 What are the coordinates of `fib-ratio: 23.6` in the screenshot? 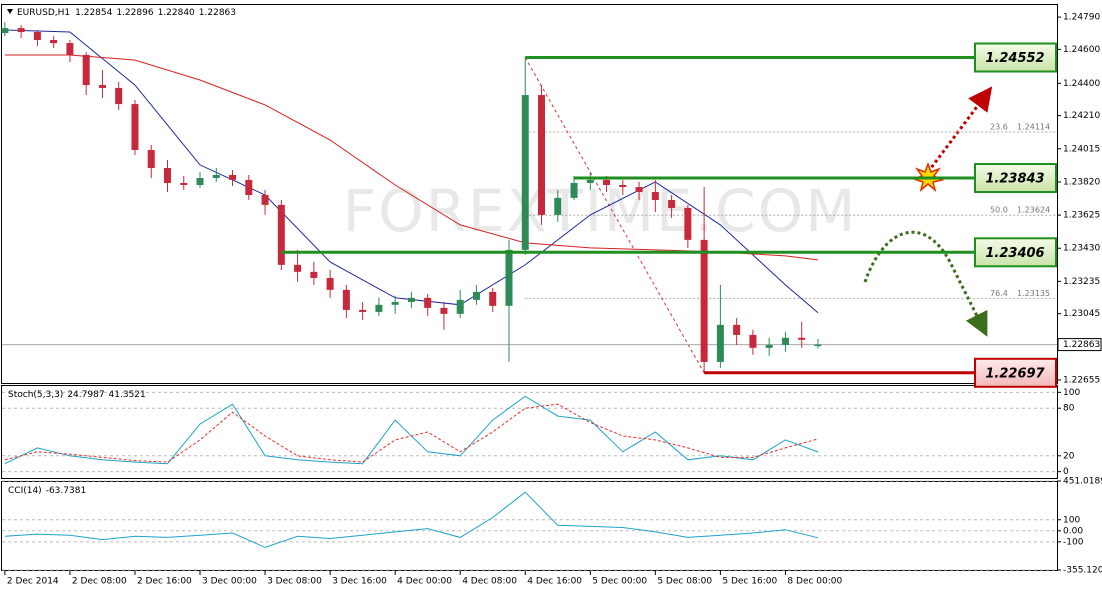 It's located at (999, 126).